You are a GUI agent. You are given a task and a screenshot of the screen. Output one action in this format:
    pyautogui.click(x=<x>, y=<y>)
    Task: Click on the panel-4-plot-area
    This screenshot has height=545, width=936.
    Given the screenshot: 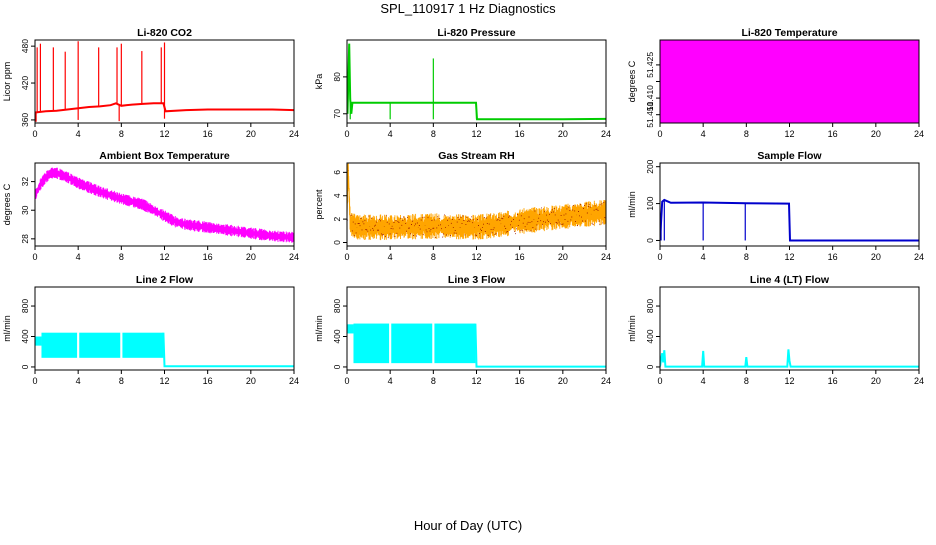 What is the action you would take?
    pyautogui.click(x=164, y=205)
    